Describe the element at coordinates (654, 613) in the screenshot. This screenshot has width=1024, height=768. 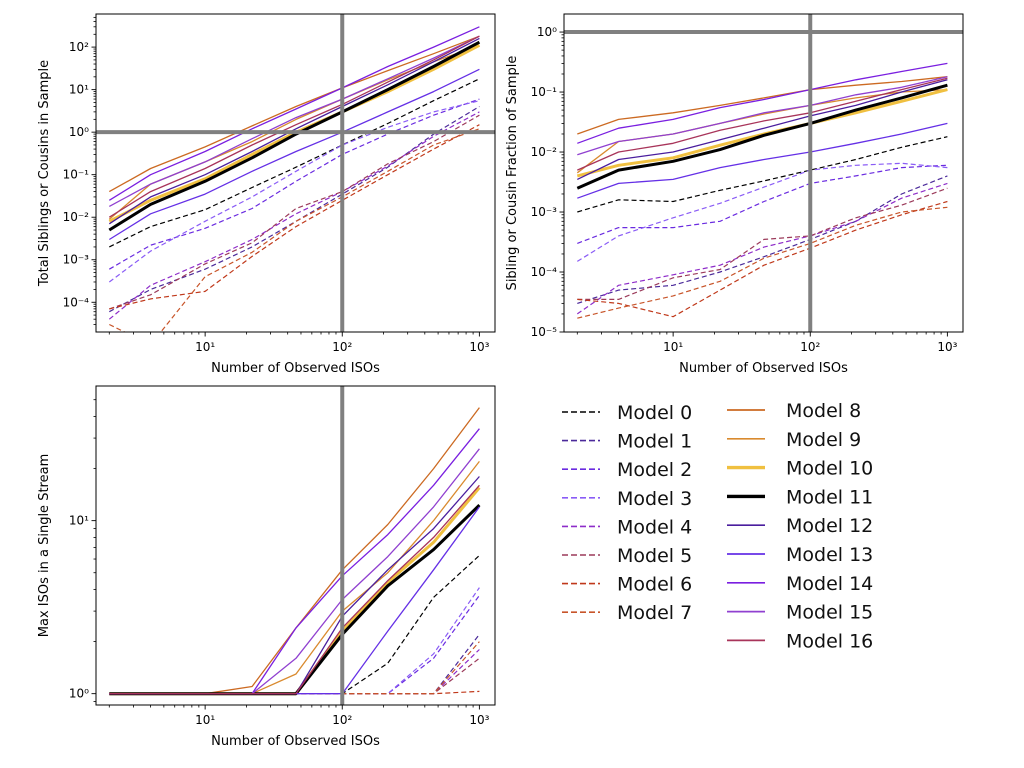
I see `legend-label-model-7: Model 7` at that location.